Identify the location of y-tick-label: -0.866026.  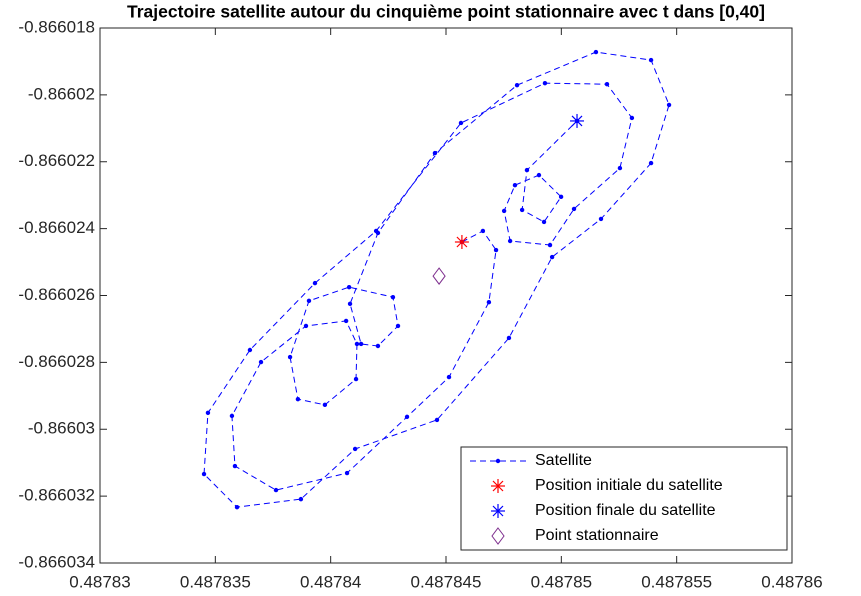
(56, 294).